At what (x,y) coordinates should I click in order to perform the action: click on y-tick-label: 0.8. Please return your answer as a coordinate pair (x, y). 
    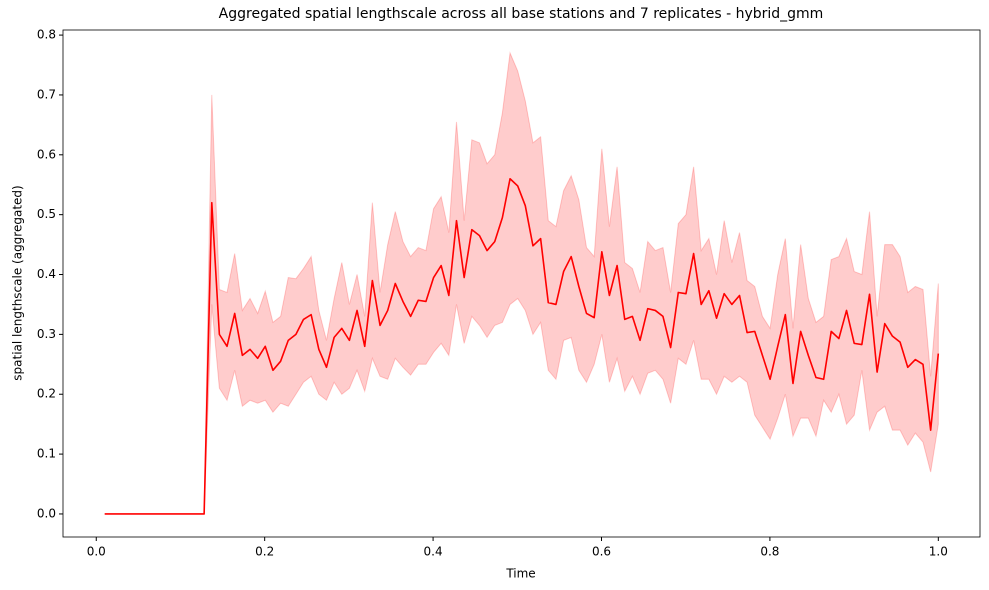
    Looking at the image, I should click on (46, 35).